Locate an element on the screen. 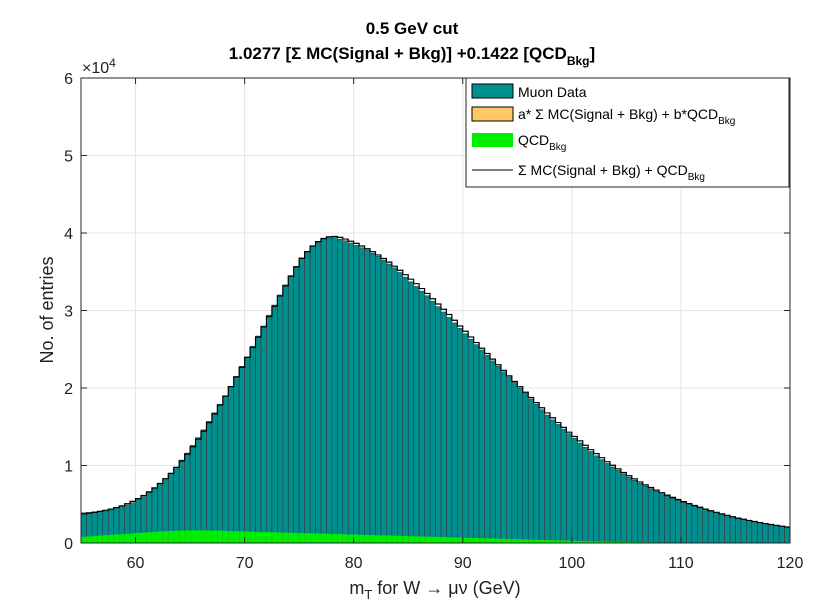 The image size is (828, 611). legend-label-fit: a* Σ MC(Signal + Bkg) + b*QCDBkg is located at coordinates (626, 116).